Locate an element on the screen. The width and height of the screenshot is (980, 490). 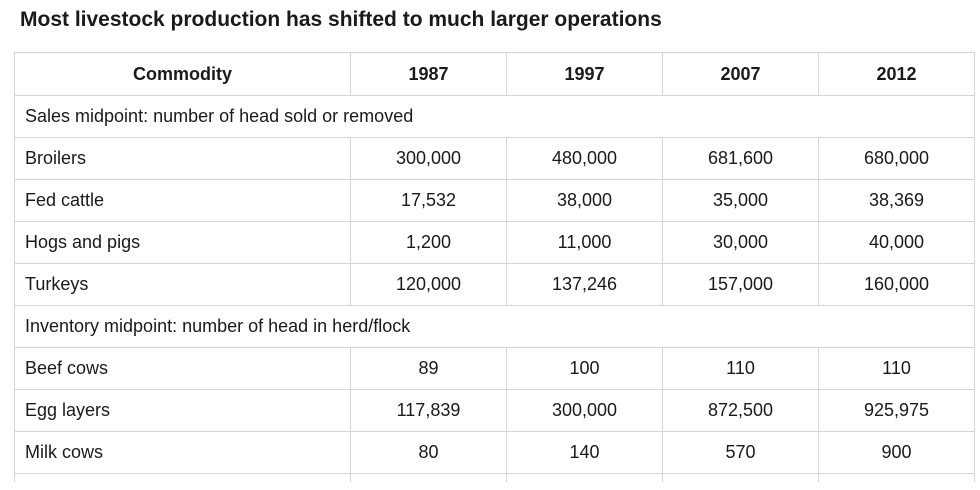
cell-value: 80 is located at coordinates (428, 452).